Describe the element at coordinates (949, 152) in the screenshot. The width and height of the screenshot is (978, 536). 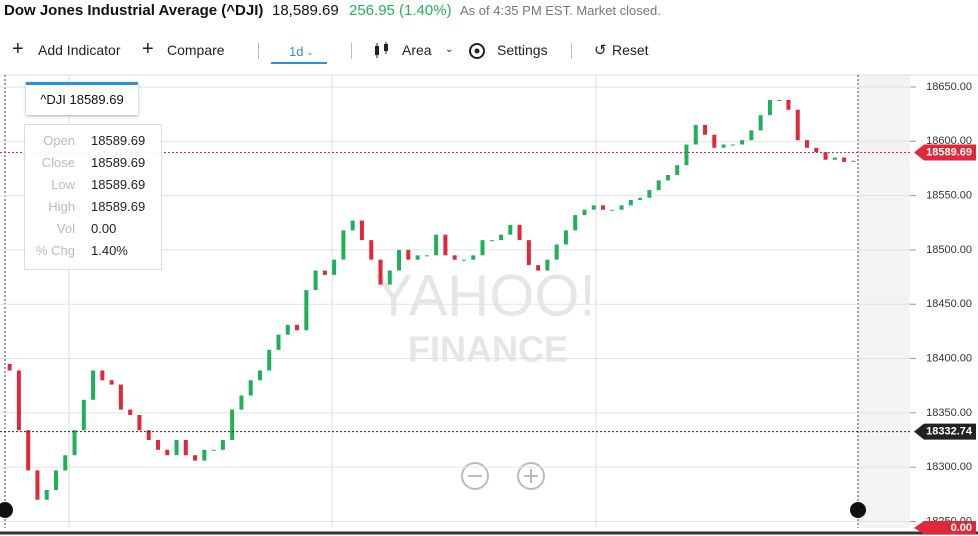
I see `marker-label: 18589.69` at that location.